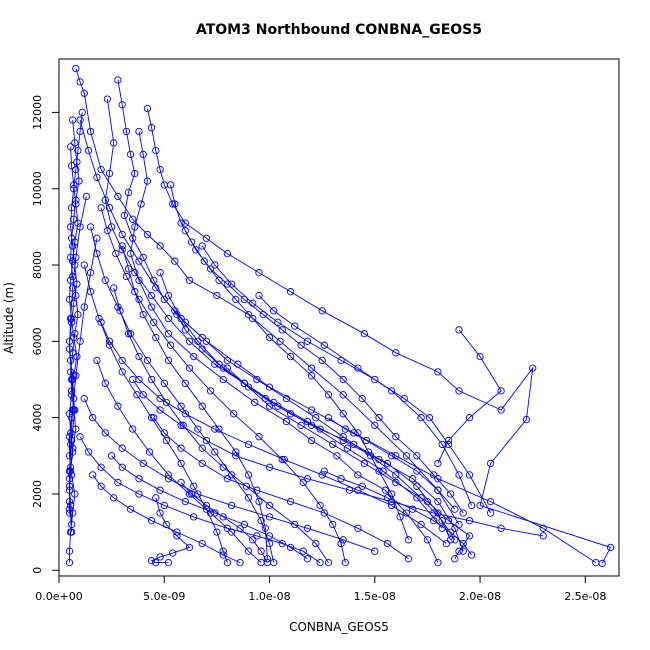  What do you see at coordinates (58, 596) in the screenshot?
I see `x-tick-label: 0.0e+00` at bounding box center [58, 596].